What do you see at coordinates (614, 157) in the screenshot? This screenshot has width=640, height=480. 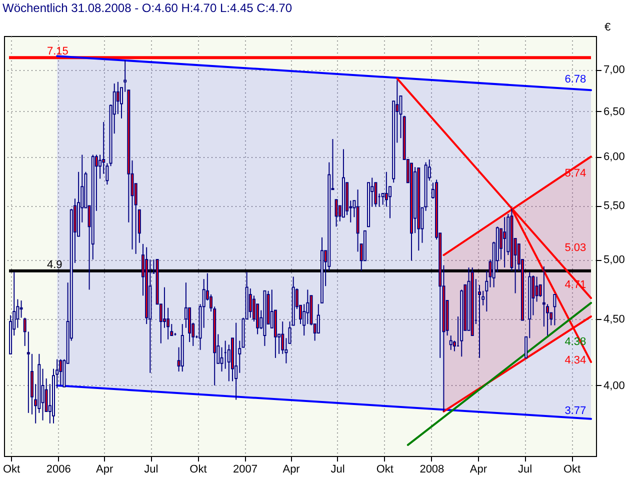 I see `y-tick-label: 6,00` at bounding box center [614, 157].